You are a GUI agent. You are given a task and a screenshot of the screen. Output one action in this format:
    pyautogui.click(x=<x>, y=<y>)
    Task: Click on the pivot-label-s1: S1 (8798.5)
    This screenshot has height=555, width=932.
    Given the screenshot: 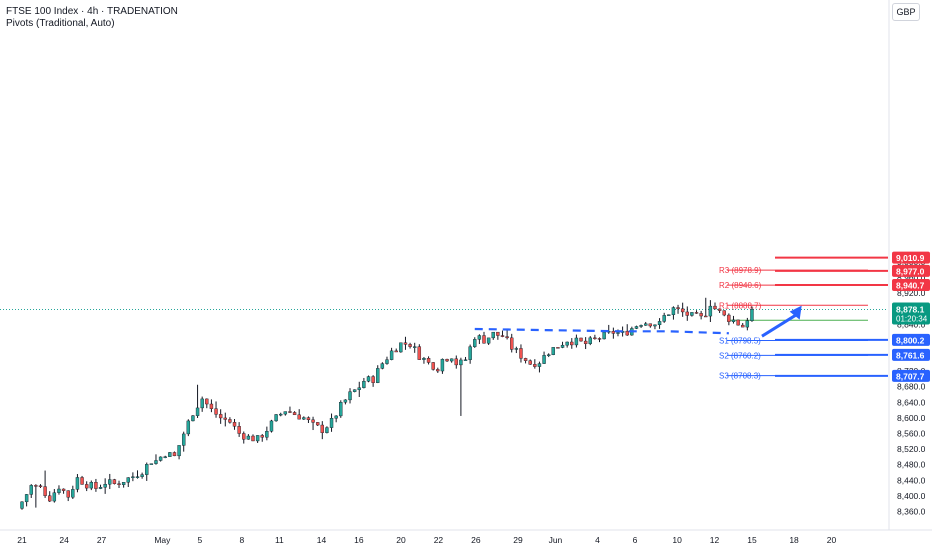 What is the action you would take?
    pyautogui.click(x=740, y=340)
    